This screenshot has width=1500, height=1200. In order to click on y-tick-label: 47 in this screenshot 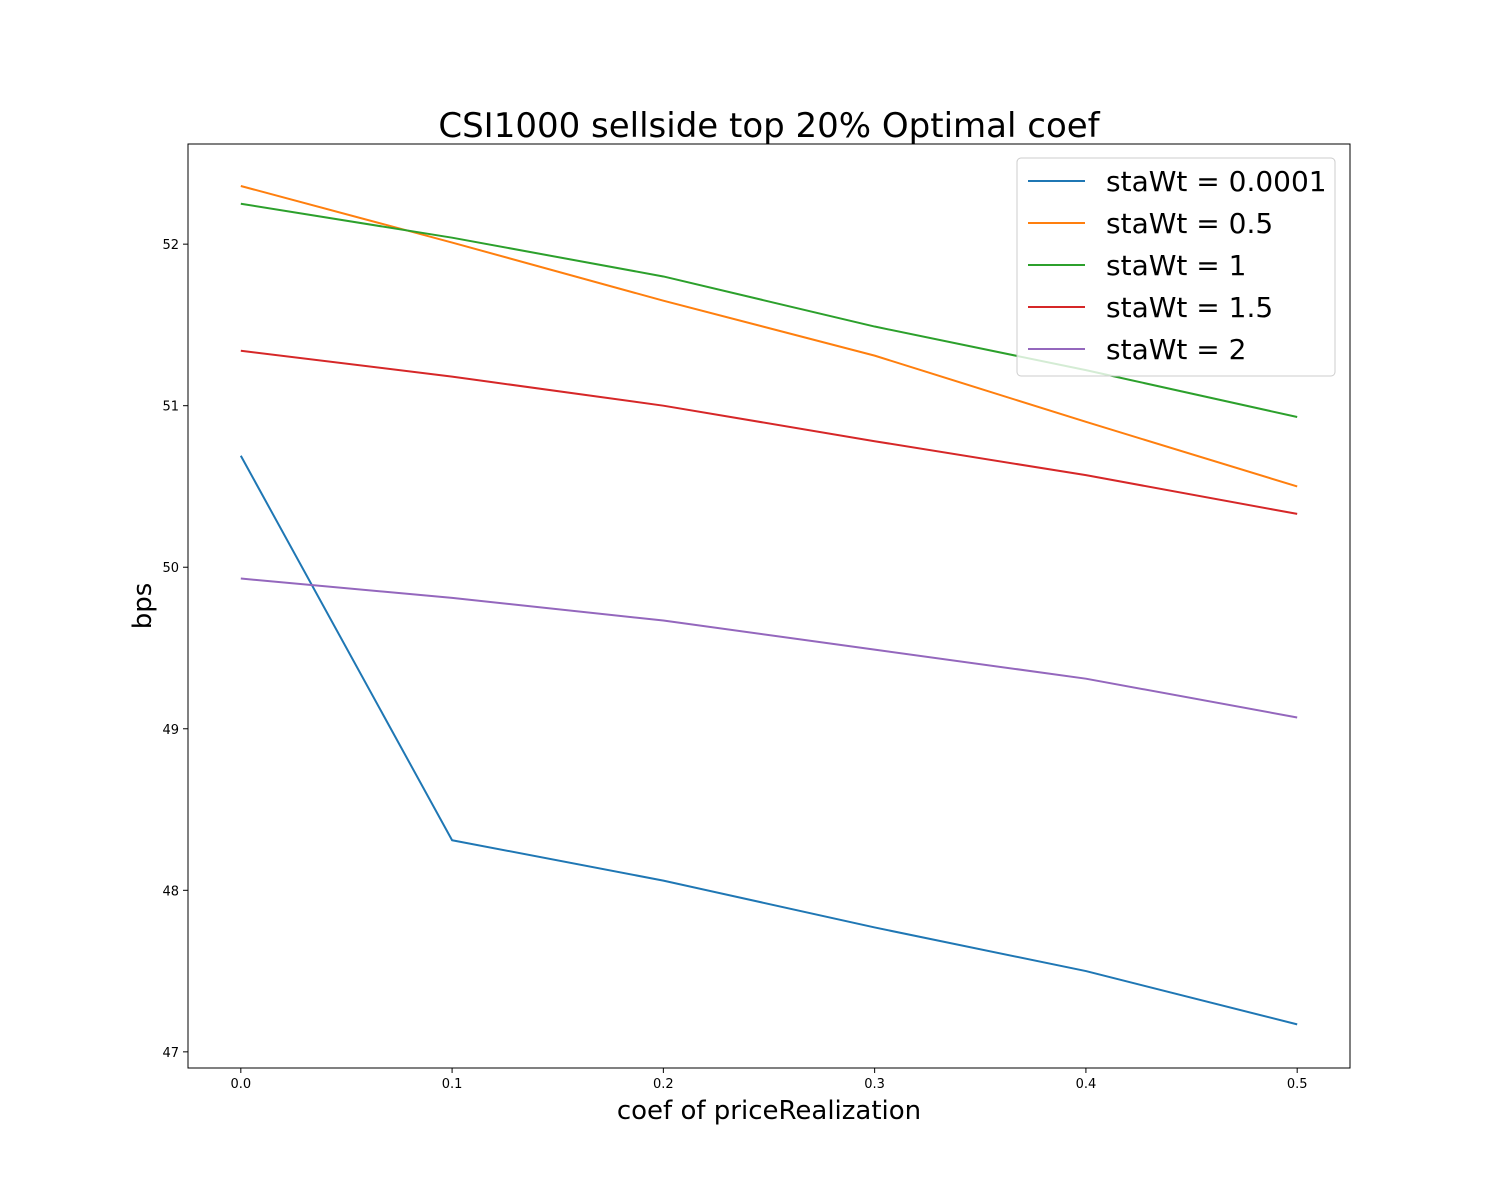, I will do `click(170, 1053)`.